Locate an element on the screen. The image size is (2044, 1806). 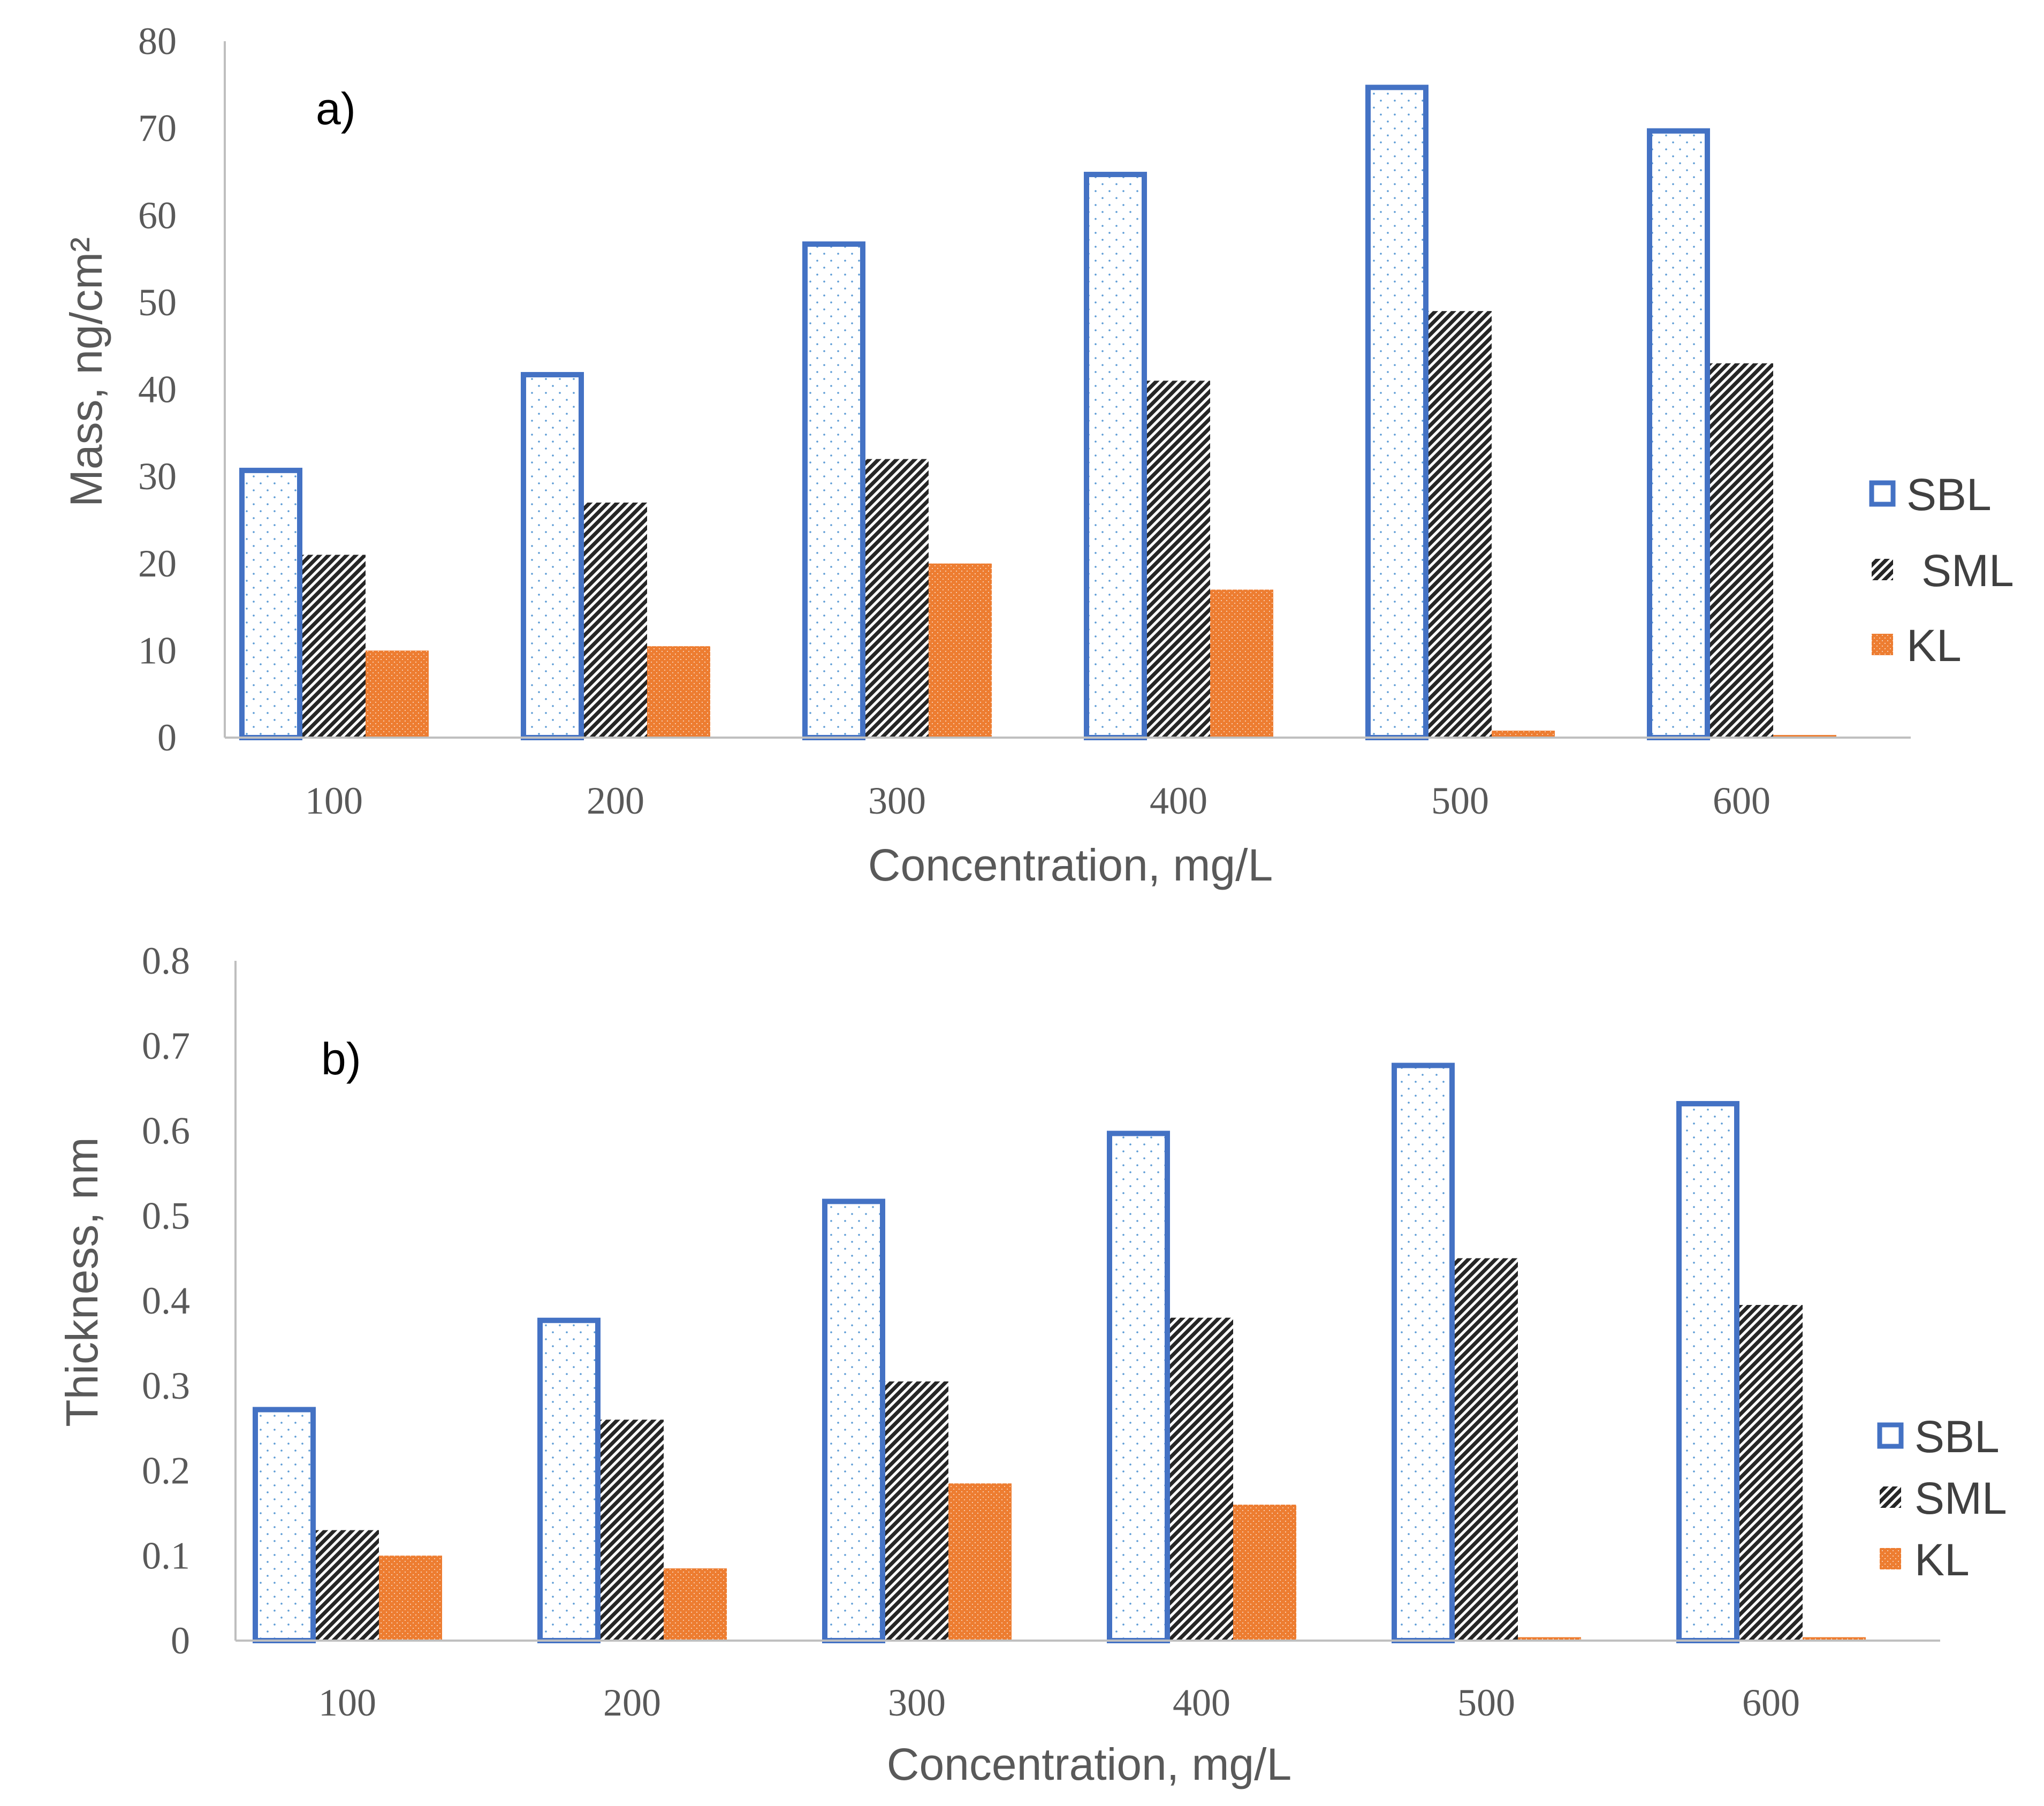
legend-label-sbl-a: SBL is located at coordinates (1949, 494).